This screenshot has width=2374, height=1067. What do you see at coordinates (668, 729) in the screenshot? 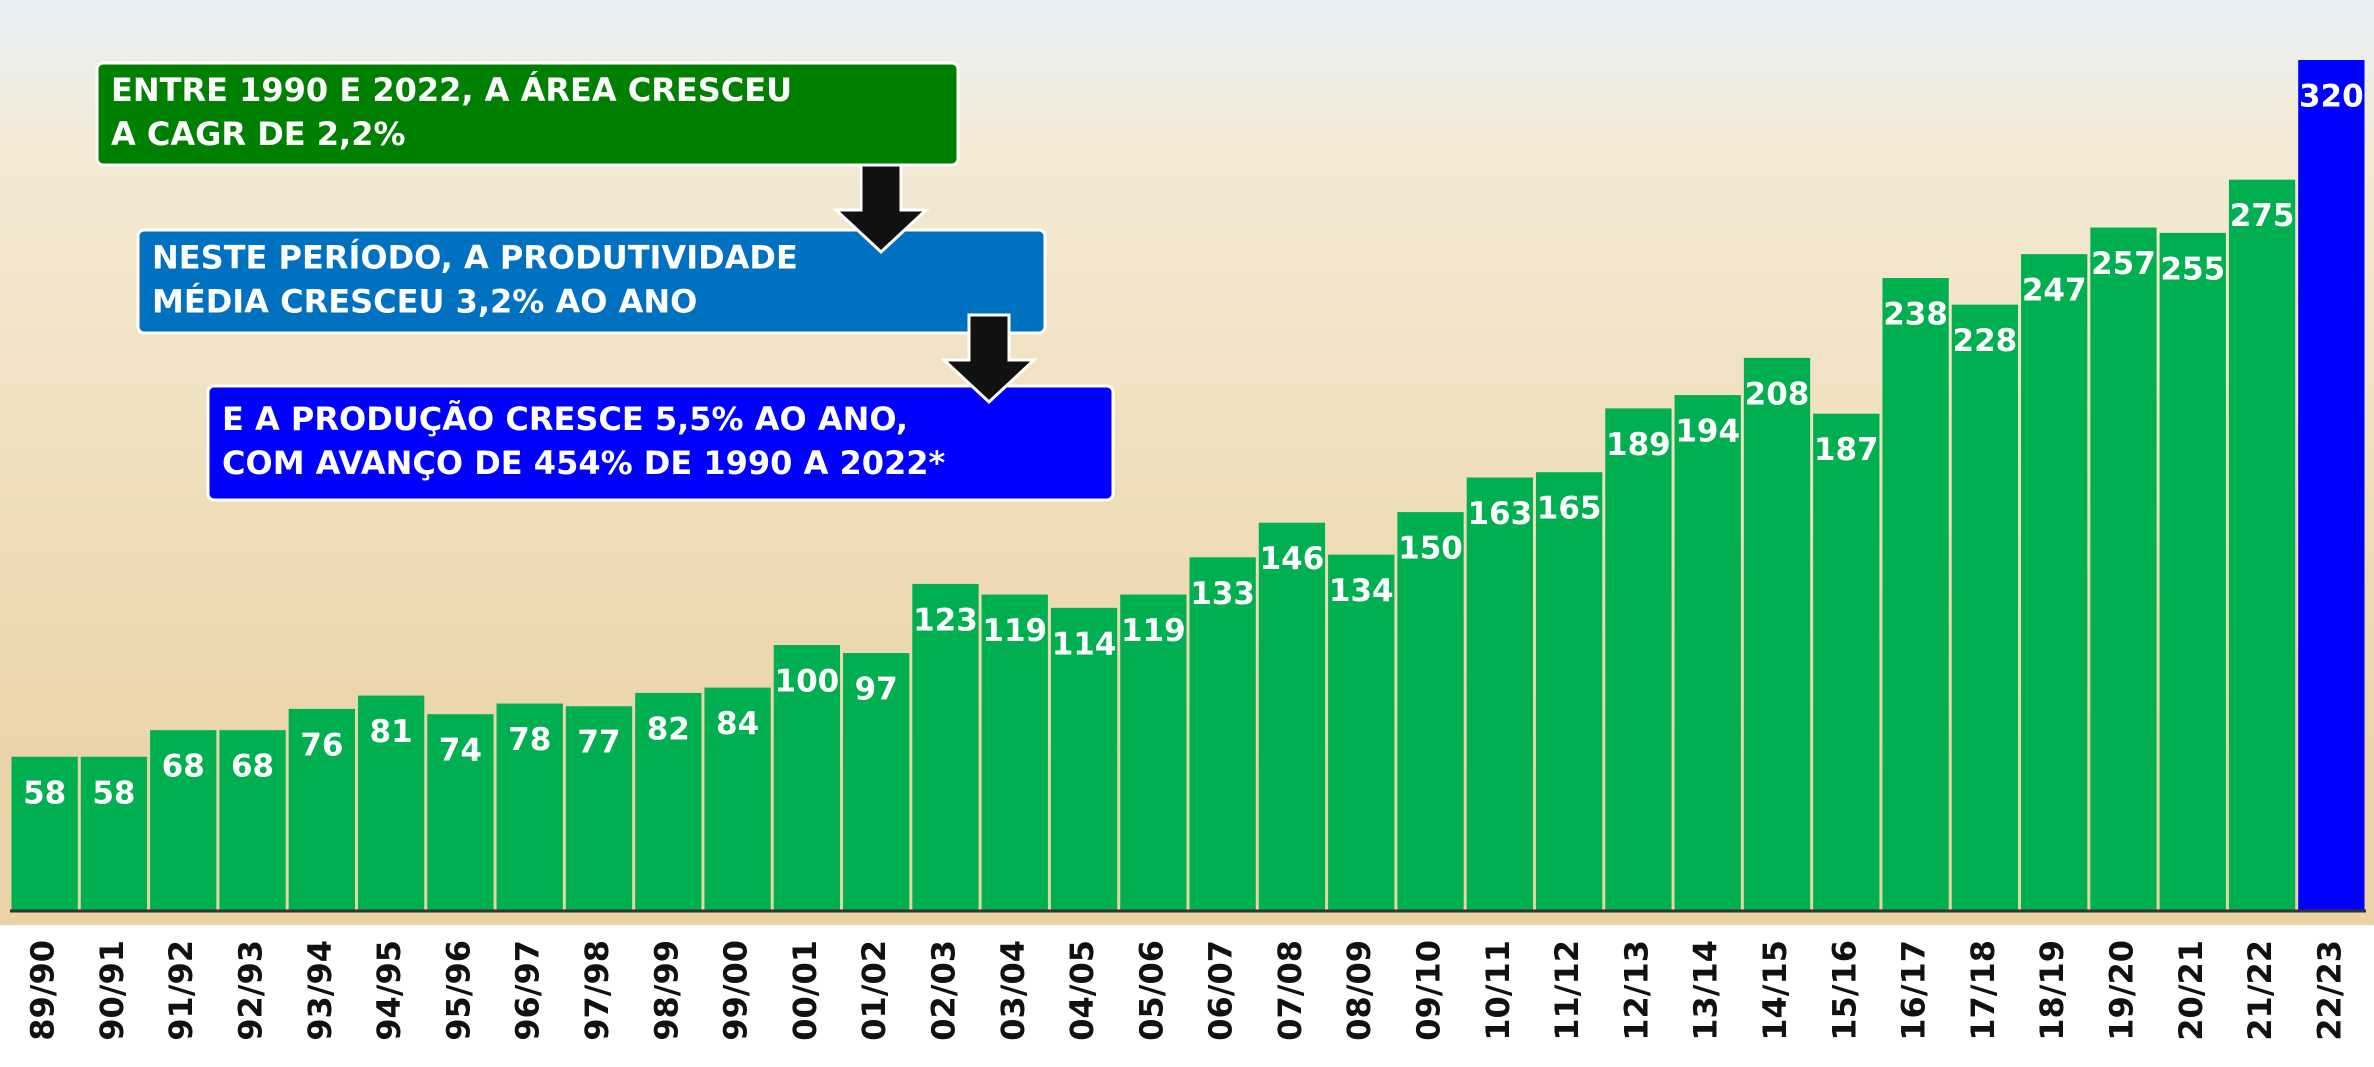
I see `value-label: 82` at bounding box center [668, 729].